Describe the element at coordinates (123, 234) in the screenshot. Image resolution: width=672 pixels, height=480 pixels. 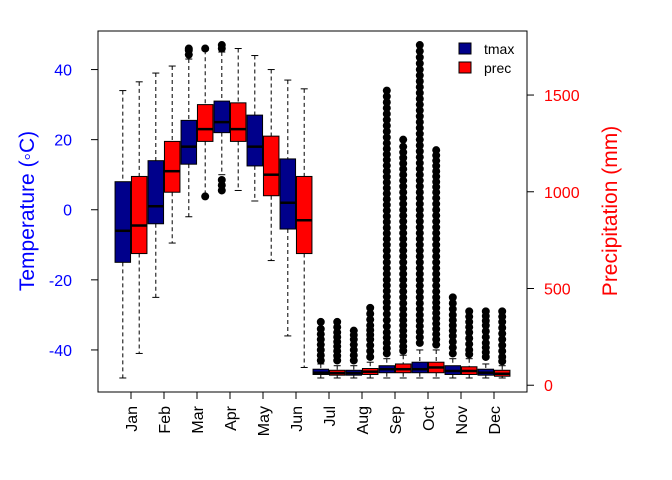
I see `box-tmax-Jan` at that location.